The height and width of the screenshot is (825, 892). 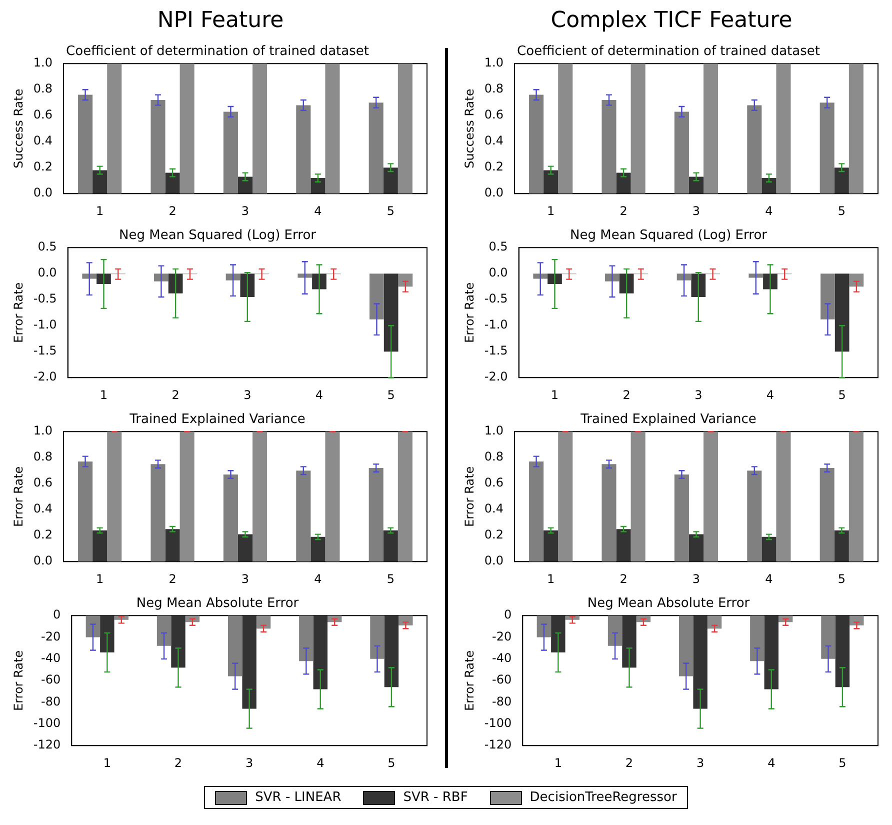 I want to click on y-tick-label: -0.5, so click(x=45, y=299).